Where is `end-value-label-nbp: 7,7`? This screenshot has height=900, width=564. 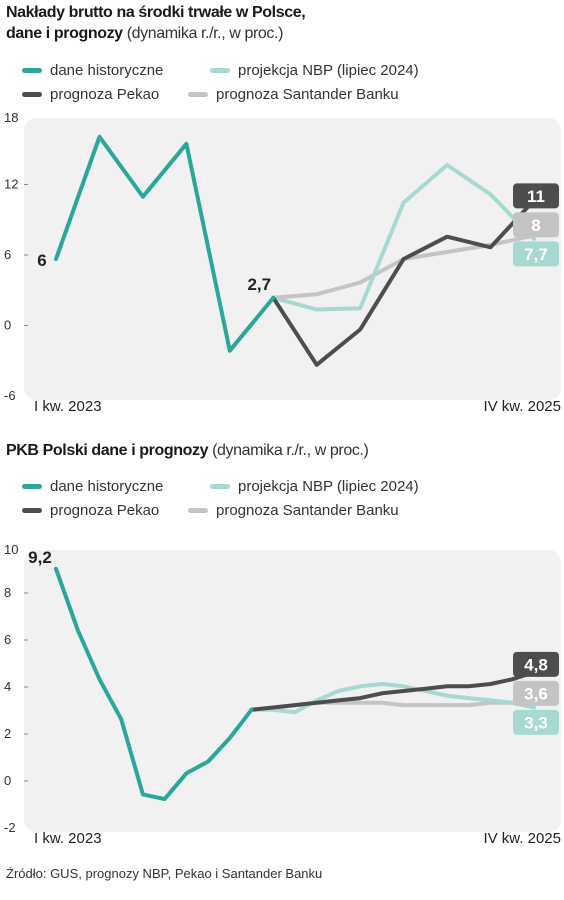
end-value-label-nbp: 7,7 is located at coordinates (536, 254).